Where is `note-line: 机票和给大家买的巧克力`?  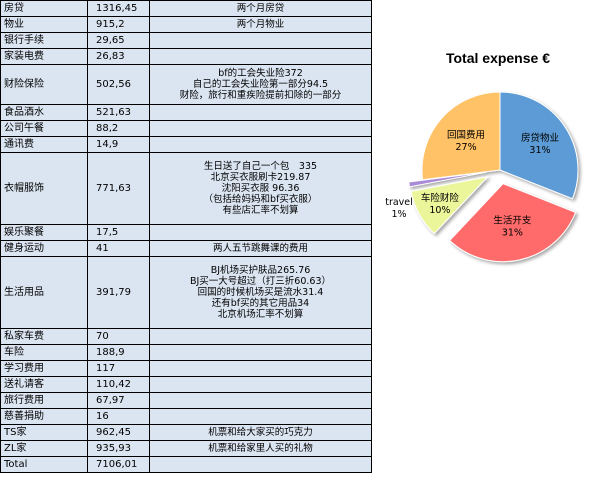 note-line: 机票和给大家买的巧克力 is located at coordinates (260, 432).